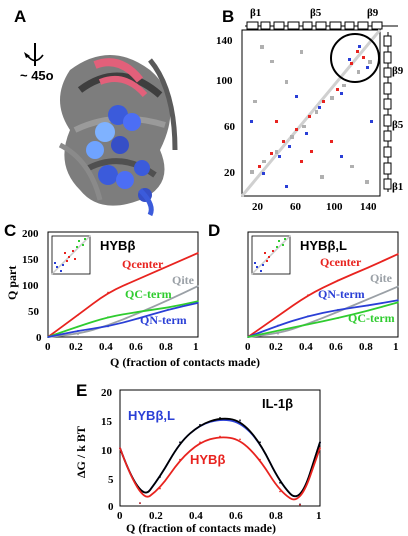  What do you see at coordinates (30, 260) in the screenshot?
I see `chart-c-ytick: 150` at bounding box center [30, 260].